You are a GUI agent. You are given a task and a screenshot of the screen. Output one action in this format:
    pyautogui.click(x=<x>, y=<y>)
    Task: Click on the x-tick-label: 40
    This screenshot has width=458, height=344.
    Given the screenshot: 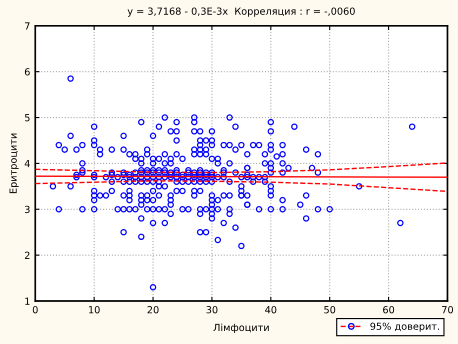 What is the action you would take?
    pyautogui.click(x=270, y=310)
    